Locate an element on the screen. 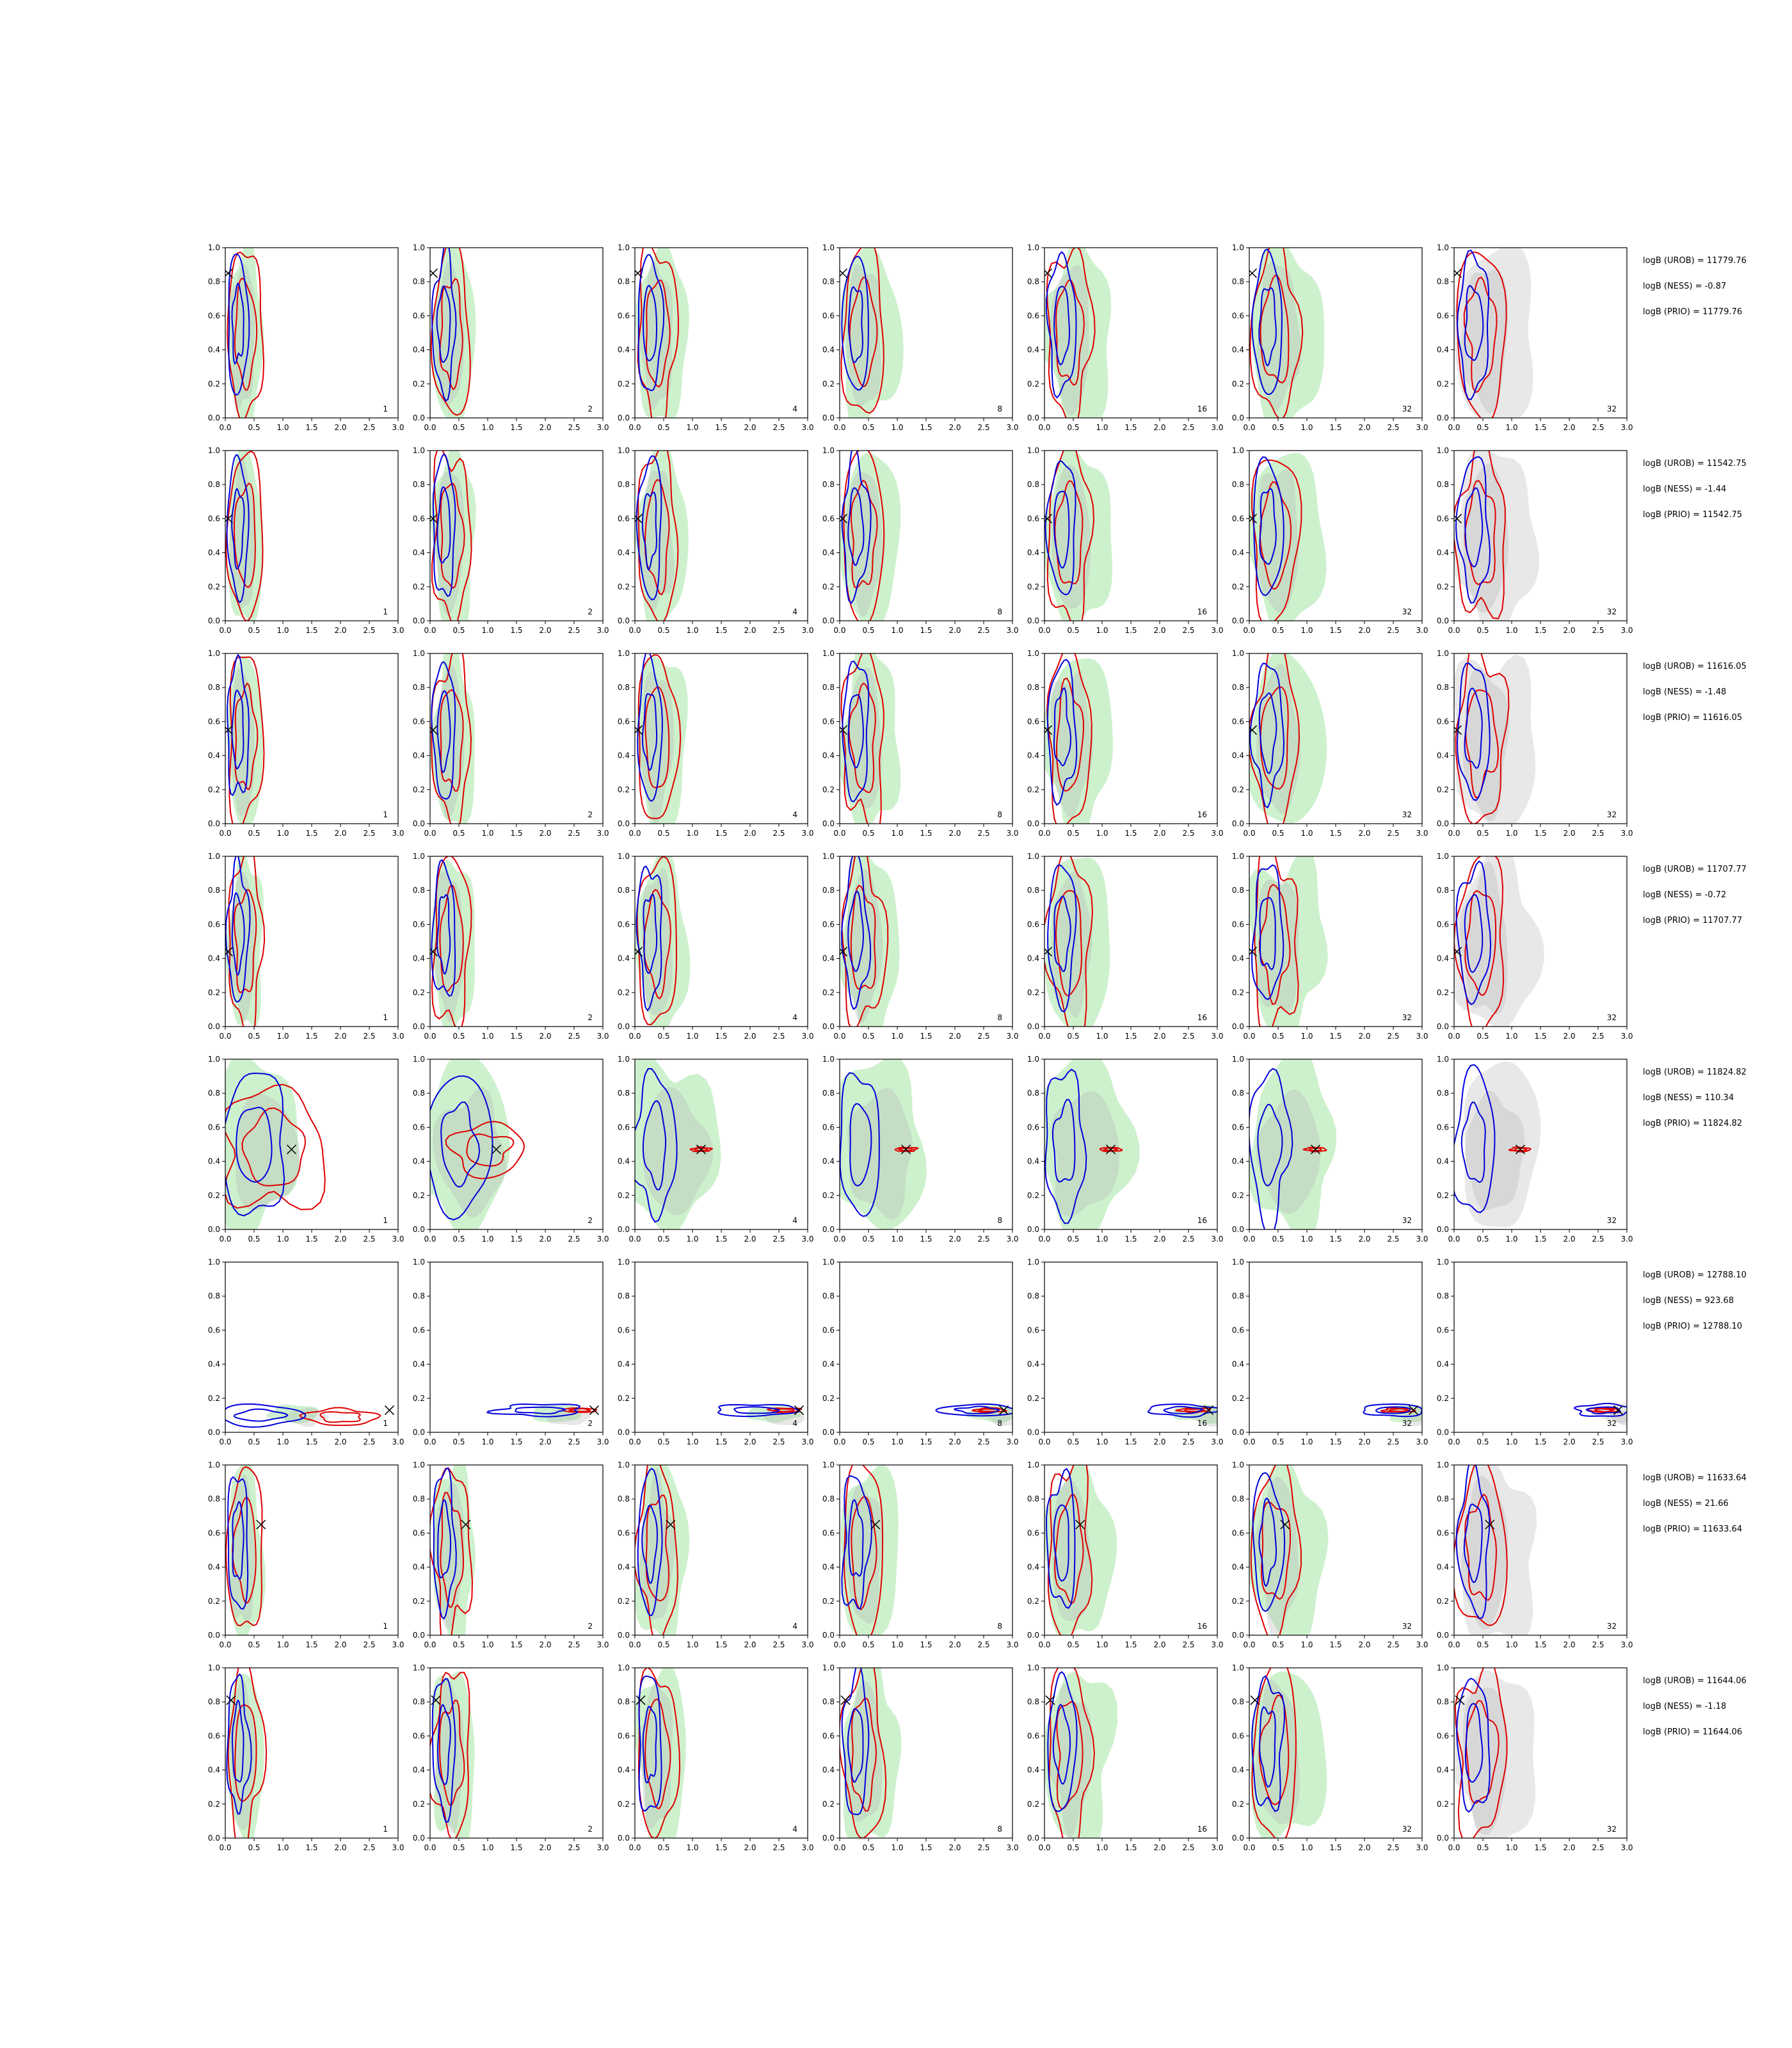 The width and height of the screenshot is (1792, 2048). panel-label: 4 is located at coordinates (794, 1017).